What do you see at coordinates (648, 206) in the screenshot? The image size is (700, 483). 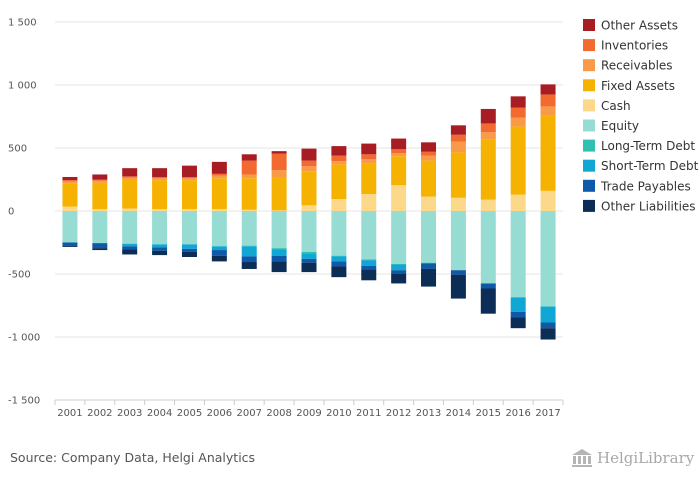 I see `legend-label: Other Liabilities` at bounding box center [648, 206].